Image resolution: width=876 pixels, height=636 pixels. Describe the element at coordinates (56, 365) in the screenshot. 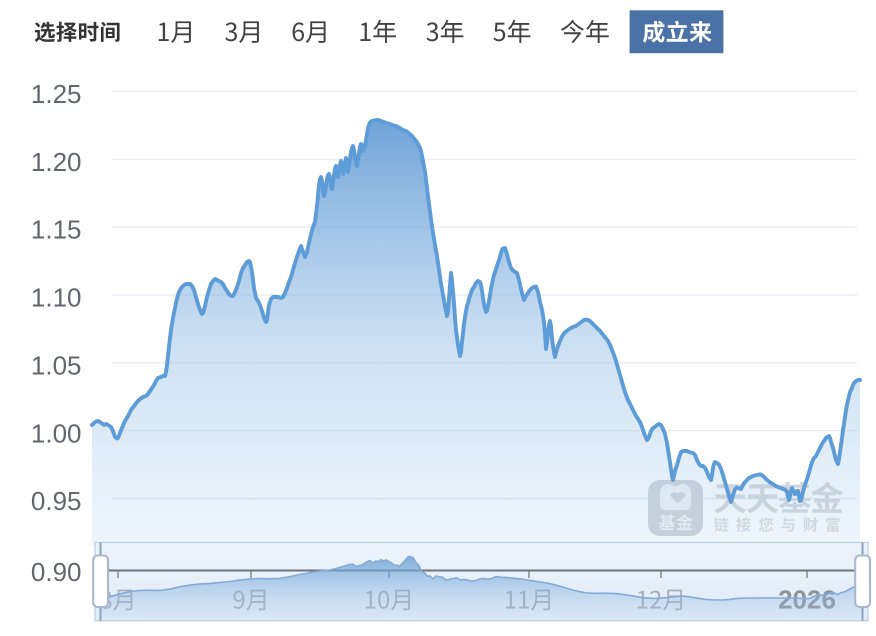

I see `svg-text: 1.05` at that location.